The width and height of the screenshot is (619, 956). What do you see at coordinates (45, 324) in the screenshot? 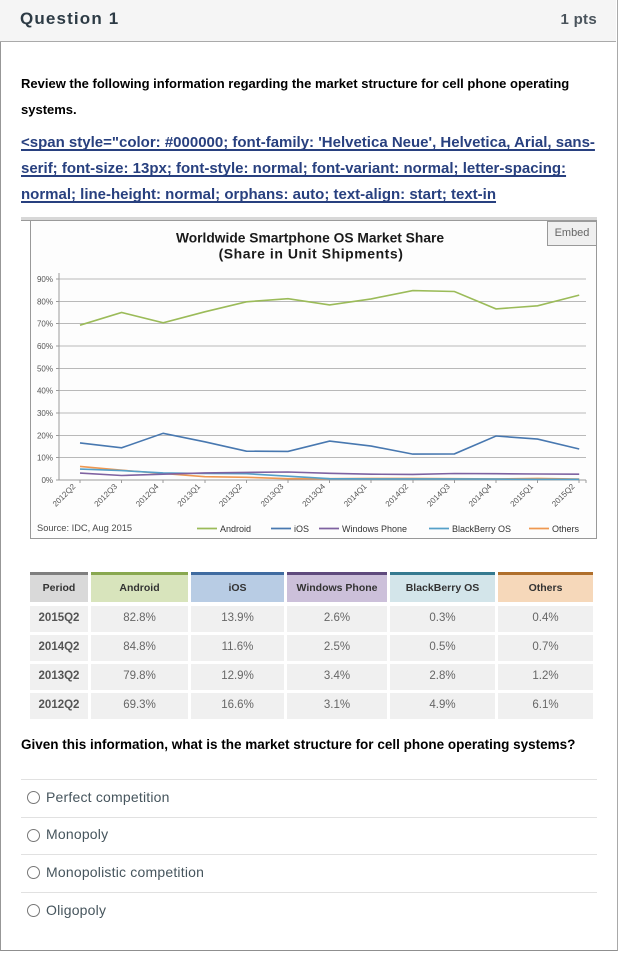
I see `svg-text: 70%` at bounding box center [45, 324].